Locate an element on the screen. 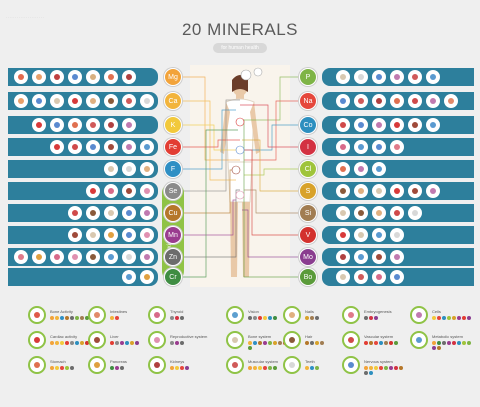 The width and height of the screenshot is (480, 407). element-symbol: Fe is located at coordinates (173, 147).